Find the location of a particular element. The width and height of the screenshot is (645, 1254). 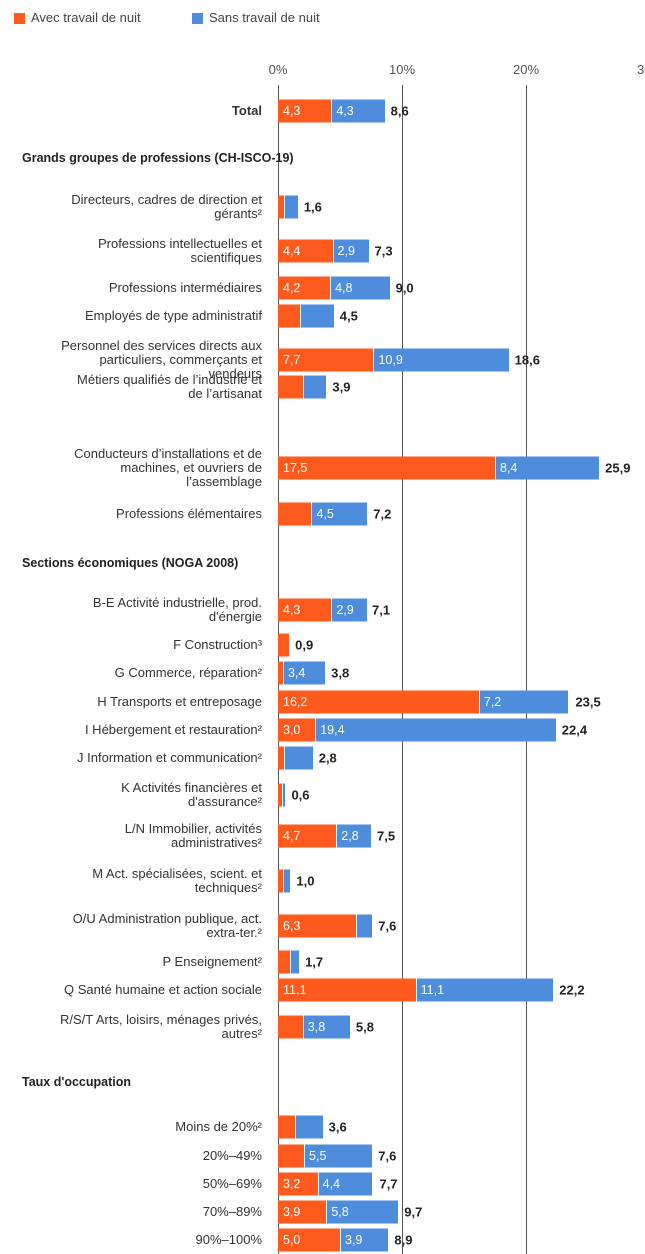

value-label: 2,9 is located at coordinates (345, 610).